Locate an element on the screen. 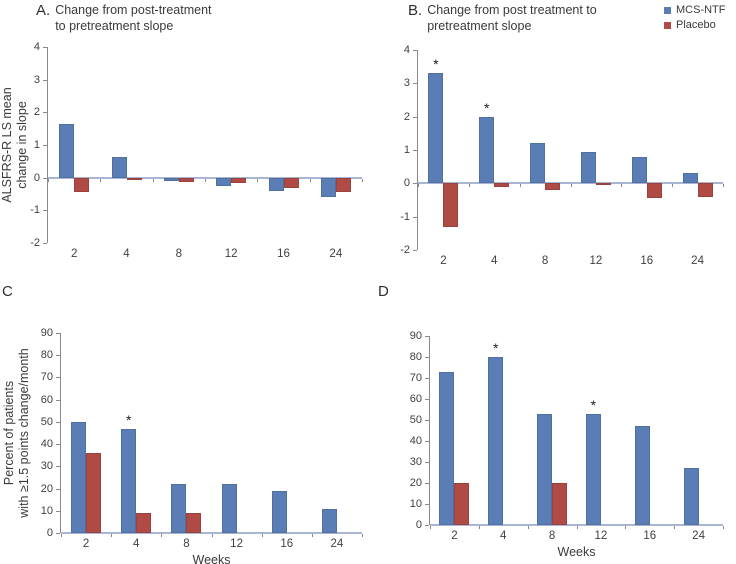 This screenshot has width=736, height=564. legend-item-mcs-ntf: MCS-NTF is located at coordinates (695, 10).